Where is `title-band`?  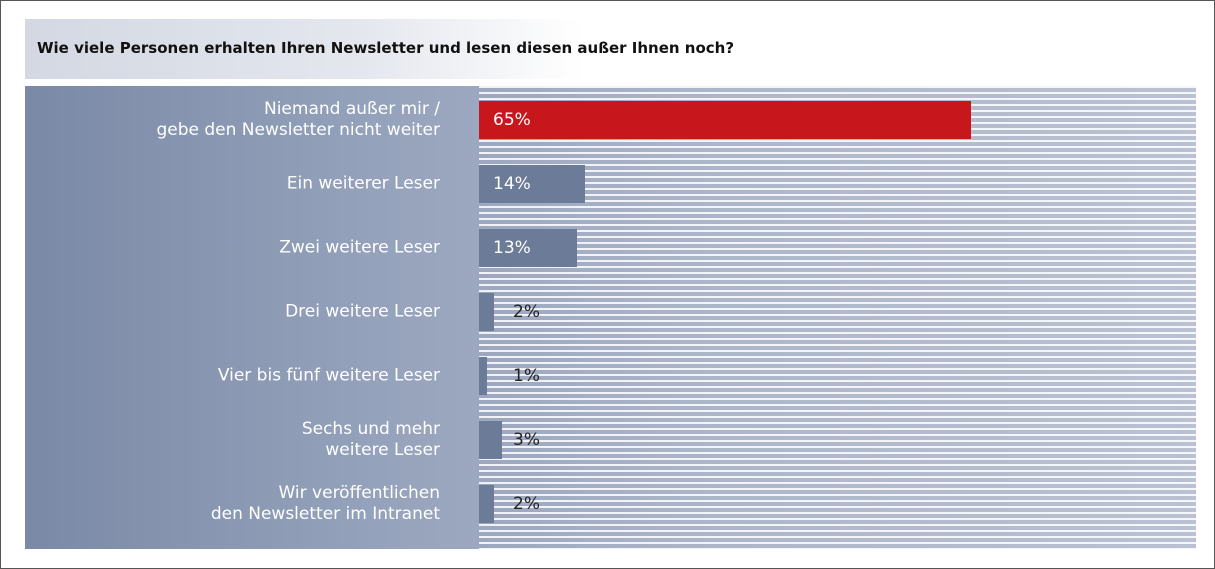
title-band is located at coordinates (305, 49).